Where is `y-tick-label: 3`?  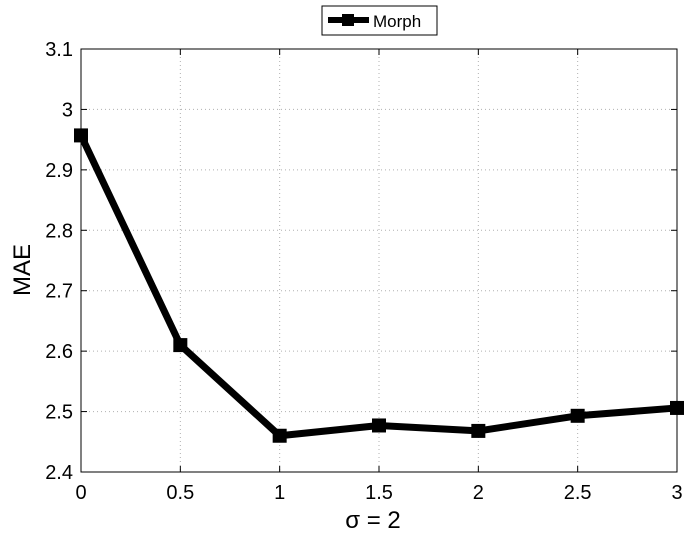
y-tick-label: 3 is located at coordinates (67, 110).